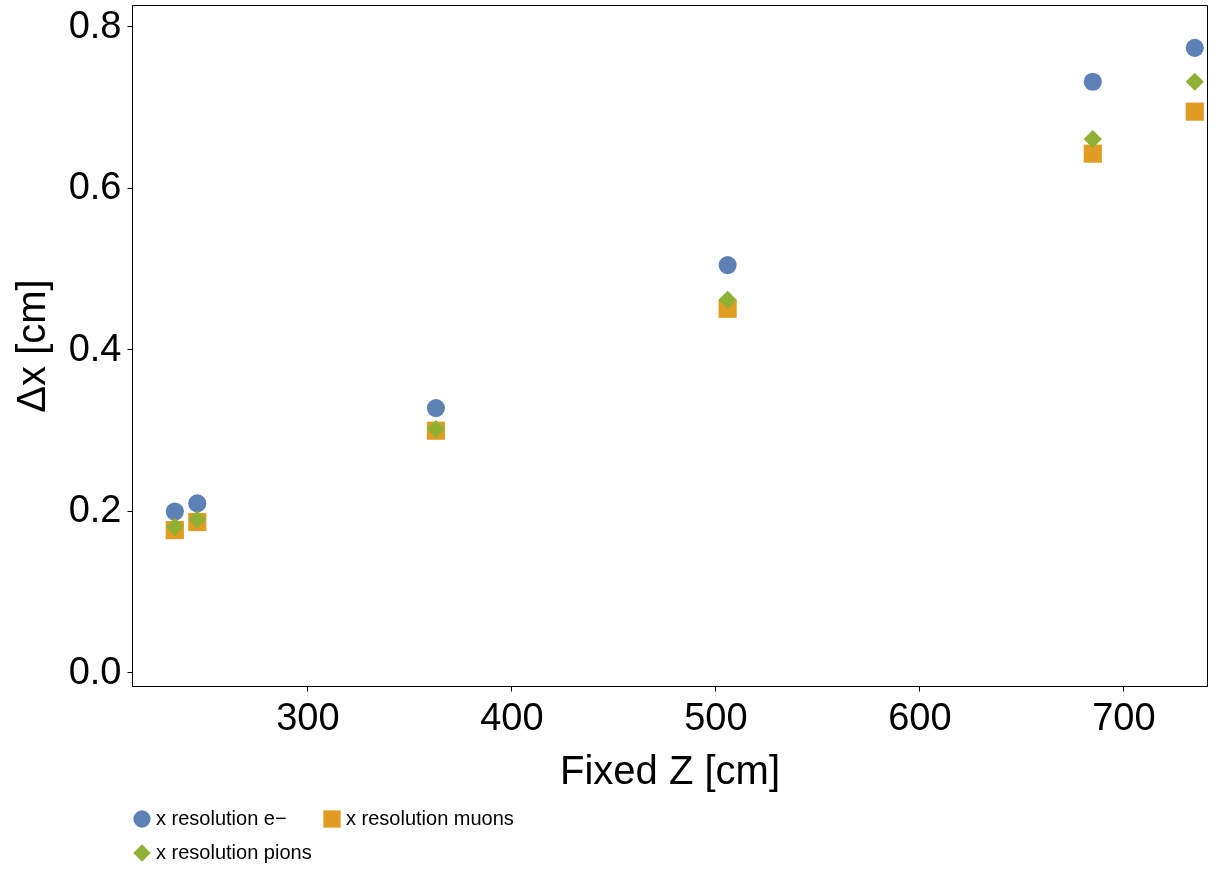 The width and height of the screenshot is (1218, 875). I want to click on legend-label: x resolution e−, so click(221, 818).